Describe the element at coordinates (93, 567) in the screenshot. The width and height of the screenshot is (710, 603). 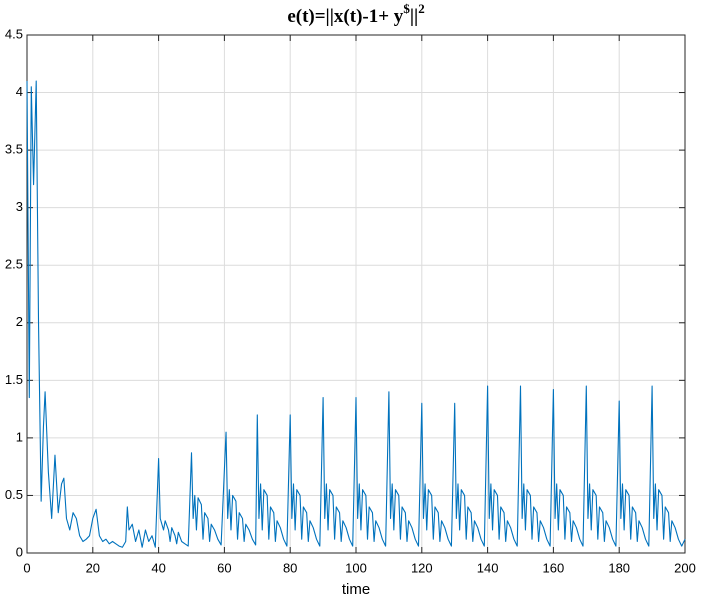
I see `x-tick-label: 20` at that location.